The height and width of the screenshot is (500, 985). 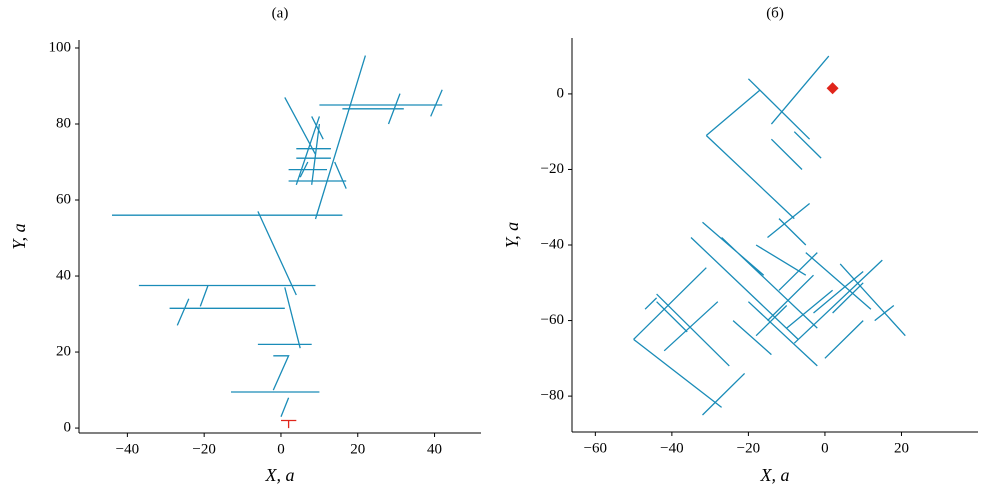 I want to click on x-tick-label: 40, so click(x=434, y=449).